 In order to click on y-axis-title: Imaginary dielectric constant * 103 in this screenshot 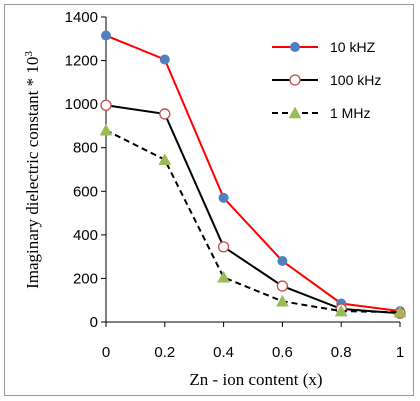, I will do `click(32, 170)`.